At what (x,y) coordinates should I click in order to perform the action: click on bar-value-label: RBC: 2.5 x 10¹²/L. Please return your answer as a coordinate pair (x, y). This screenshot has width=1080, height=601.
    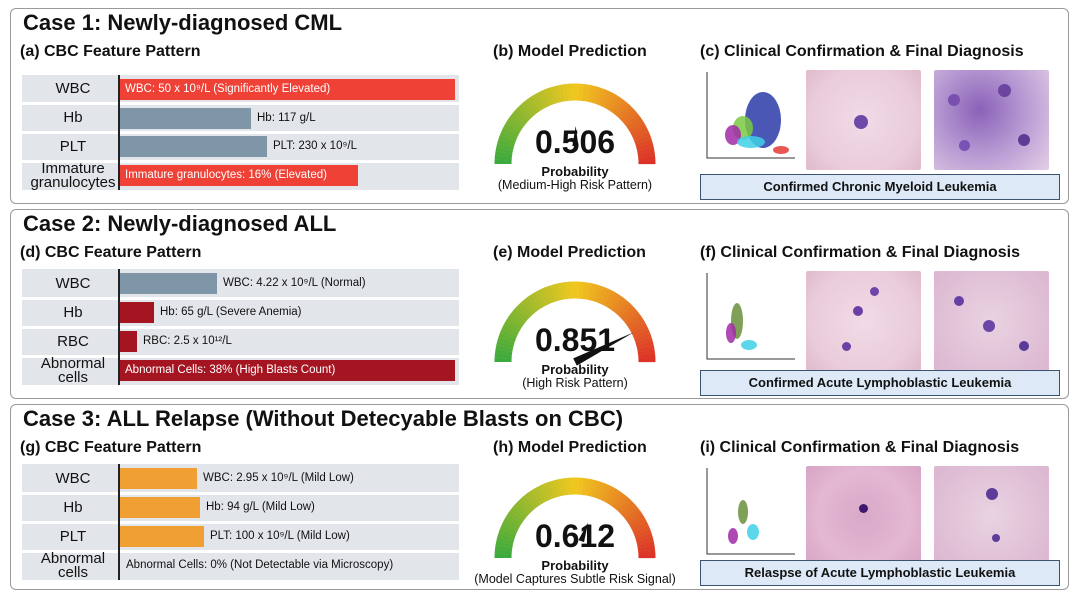
    Looking at the image, I should click on (187, 341).